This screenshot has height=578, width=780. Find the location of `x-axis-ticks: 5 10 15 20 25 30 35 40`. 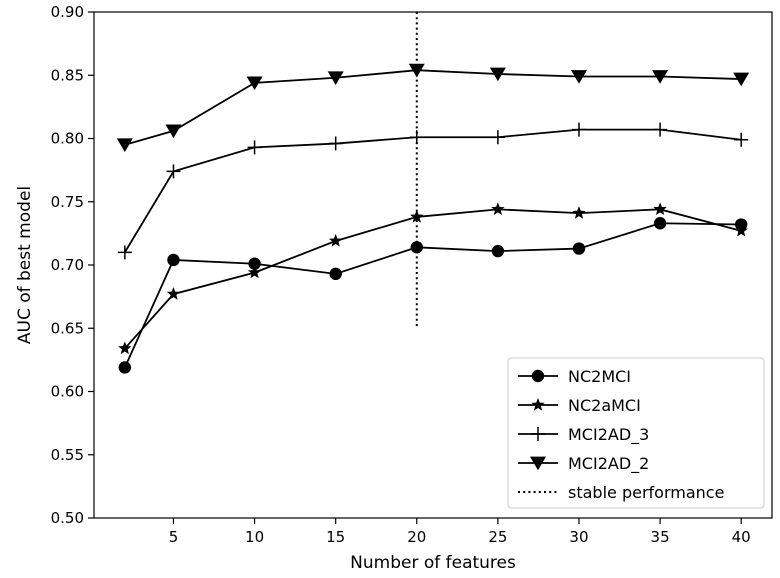

x-axis-ticks: 5 10 15 20 25 30 35 40 is located at coordinates (460, 532).